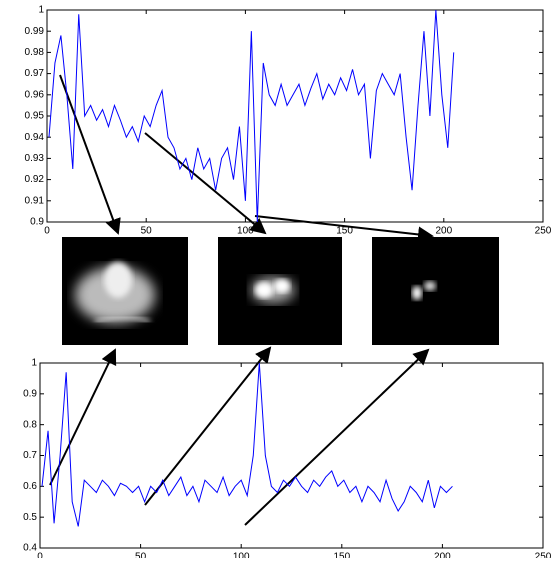 The height and width of the screenshot is (563, 555). Describe the element at coordinates (30, 424) in the screenshot. I see `y-tick-label: 0.8` at that location.